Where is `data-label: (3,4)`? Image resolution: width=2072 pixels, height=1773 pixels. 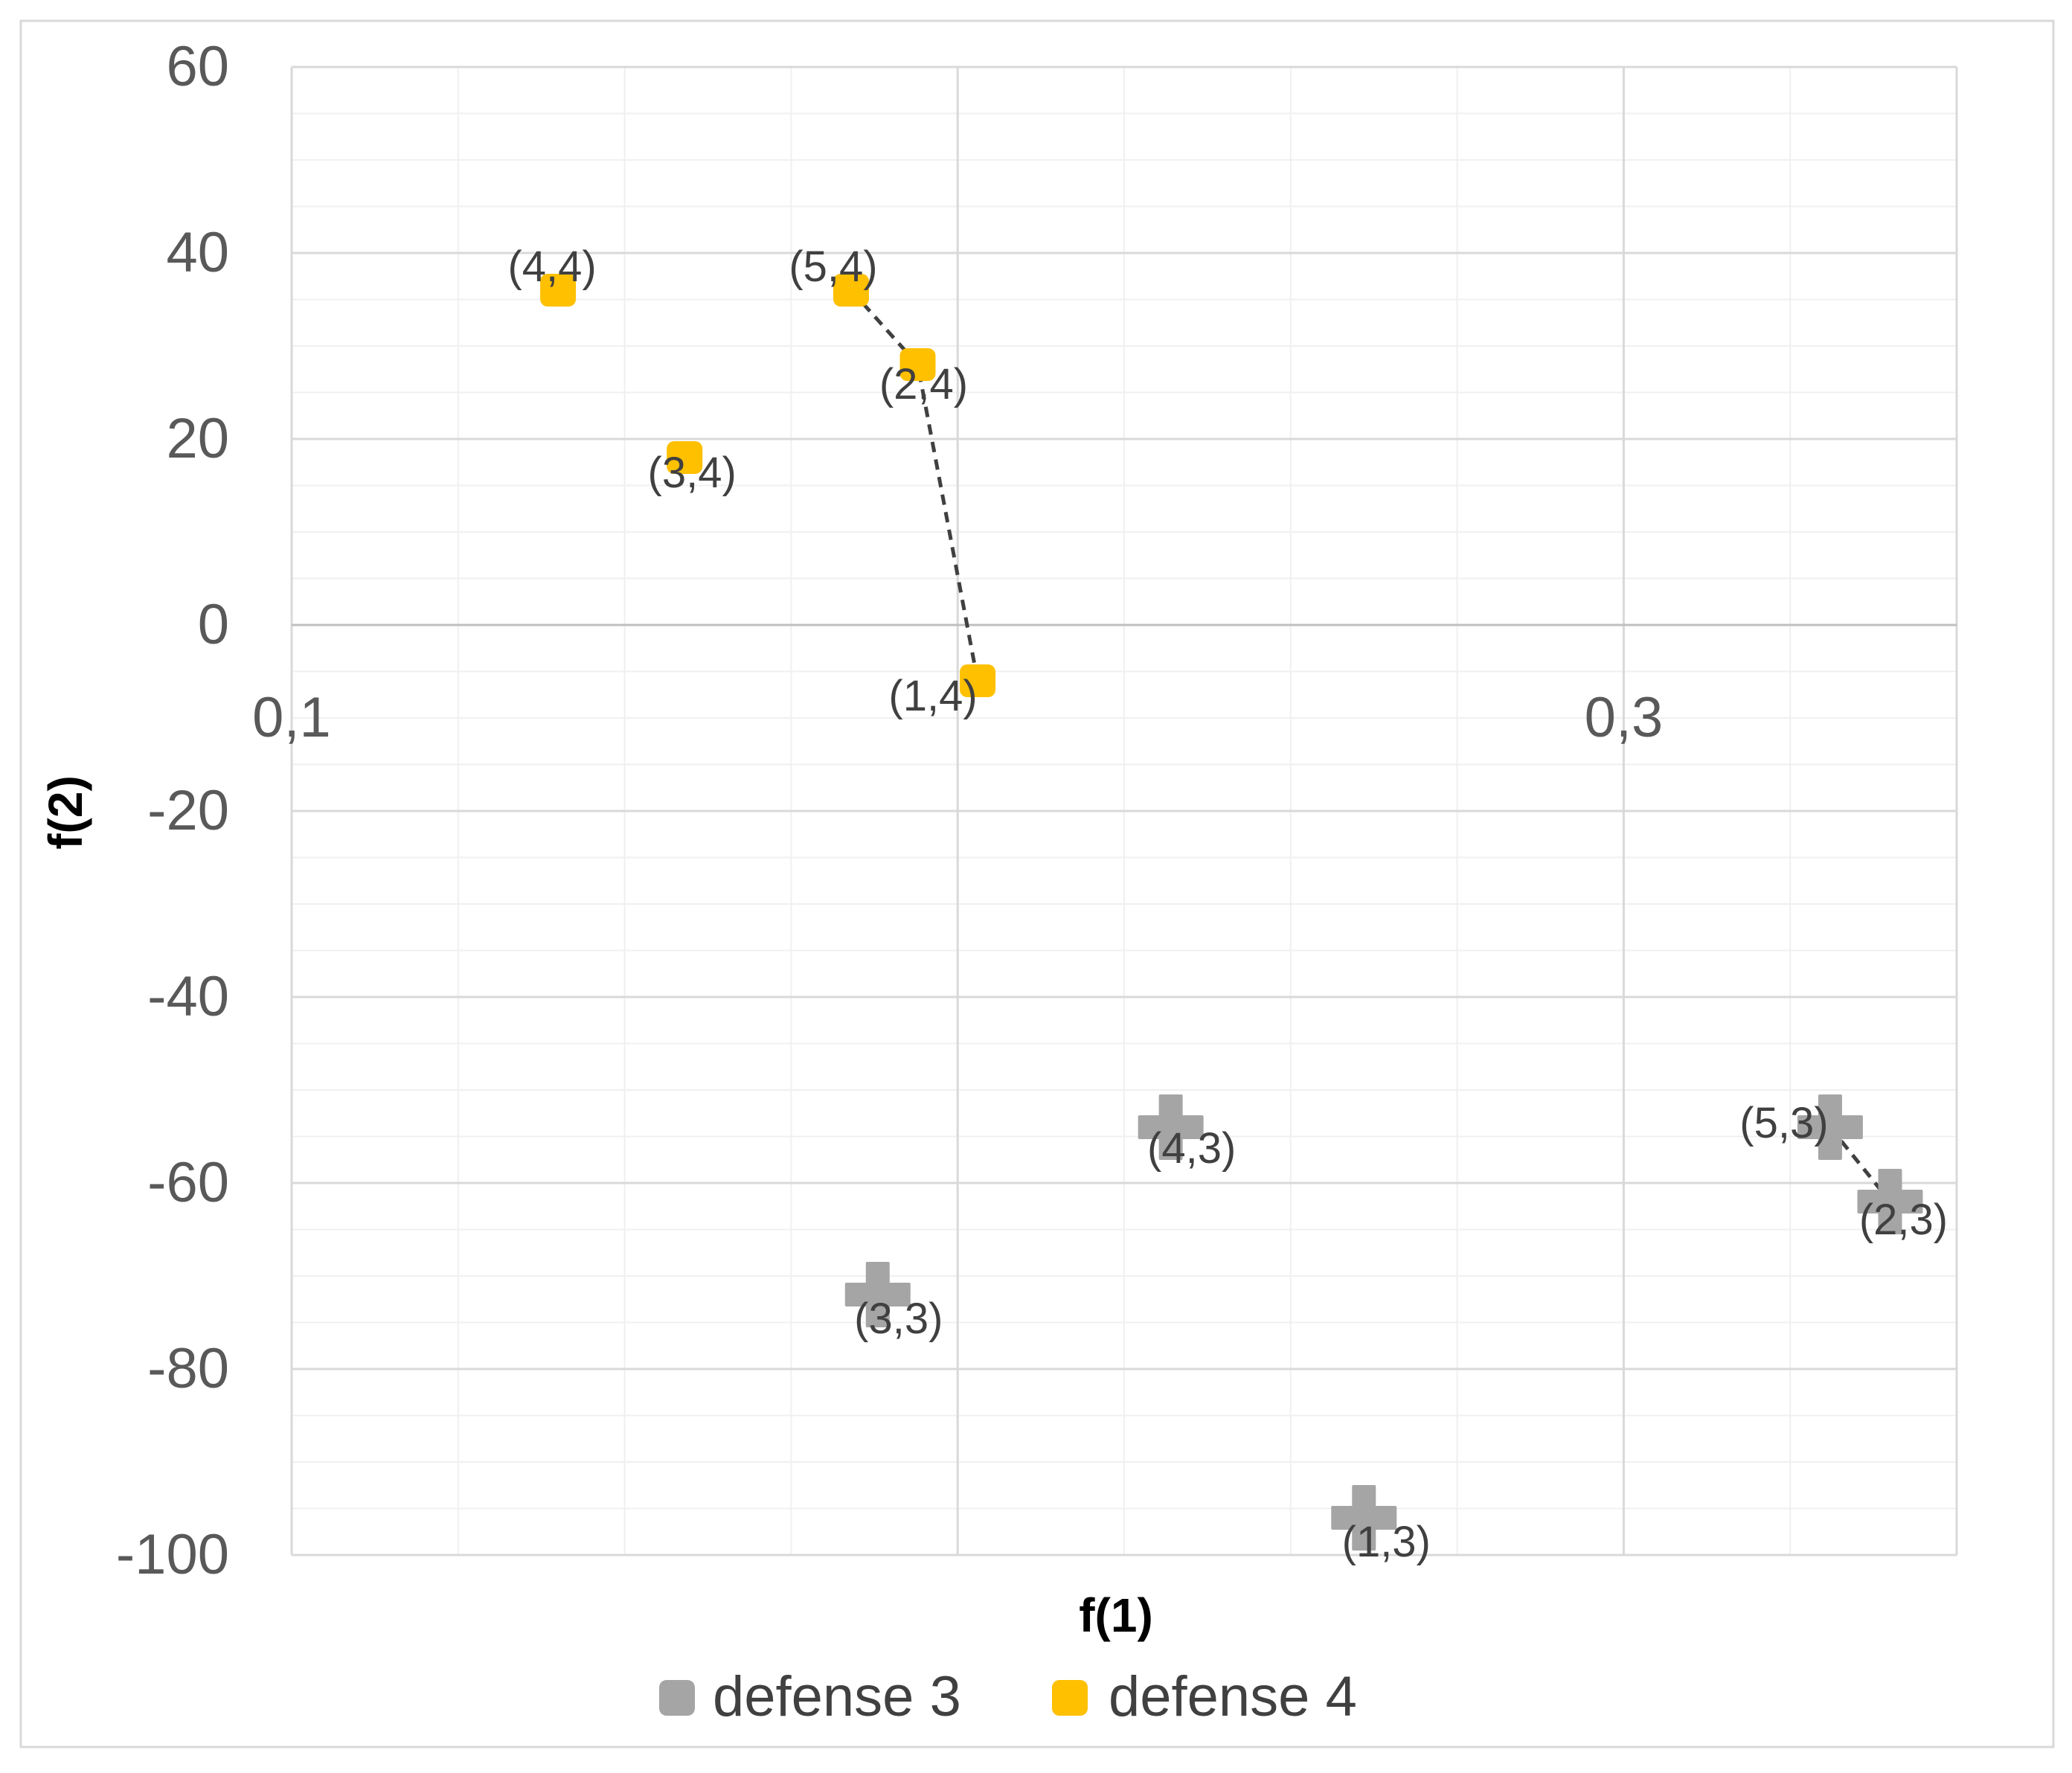 data-label: (3,4) is located at coordinates (692, 473).